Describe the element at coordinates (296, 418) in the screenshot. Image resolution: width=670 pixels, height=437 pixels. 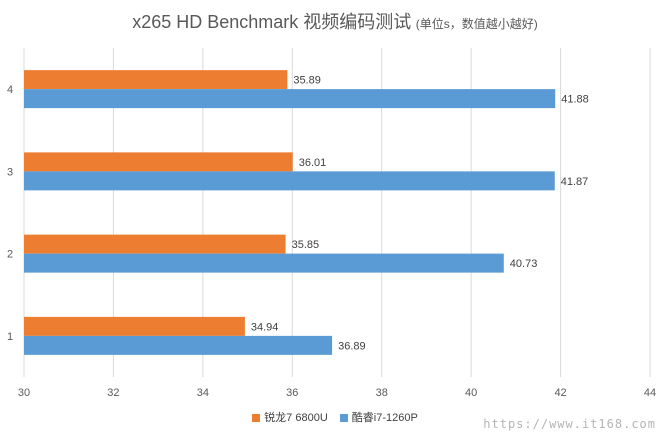
I see `legend-label: 锐龙7 6800U` at that location.